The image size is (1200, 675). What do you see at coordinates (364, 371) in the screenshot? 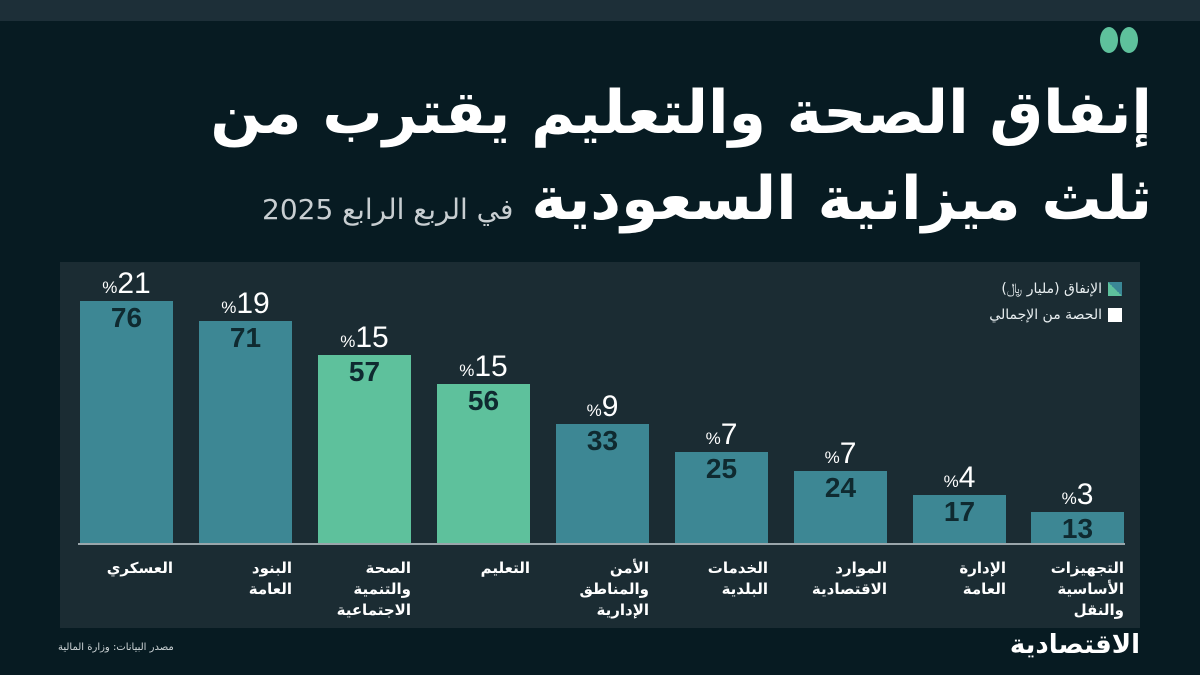
I see `bar-value: 57` at bounding box center [364, 371].